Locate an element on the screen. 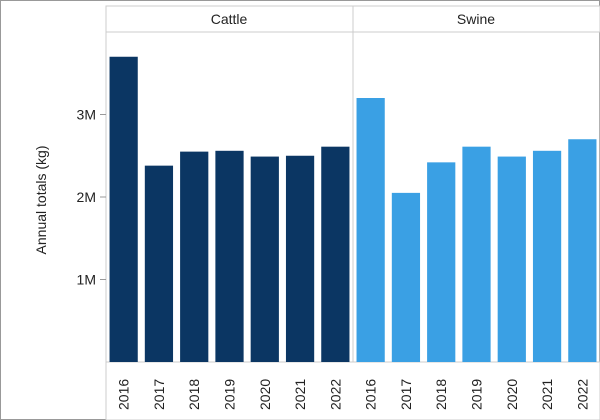 The image size is (600, 420). x-axis-strip is located at coordinates (352, 390).